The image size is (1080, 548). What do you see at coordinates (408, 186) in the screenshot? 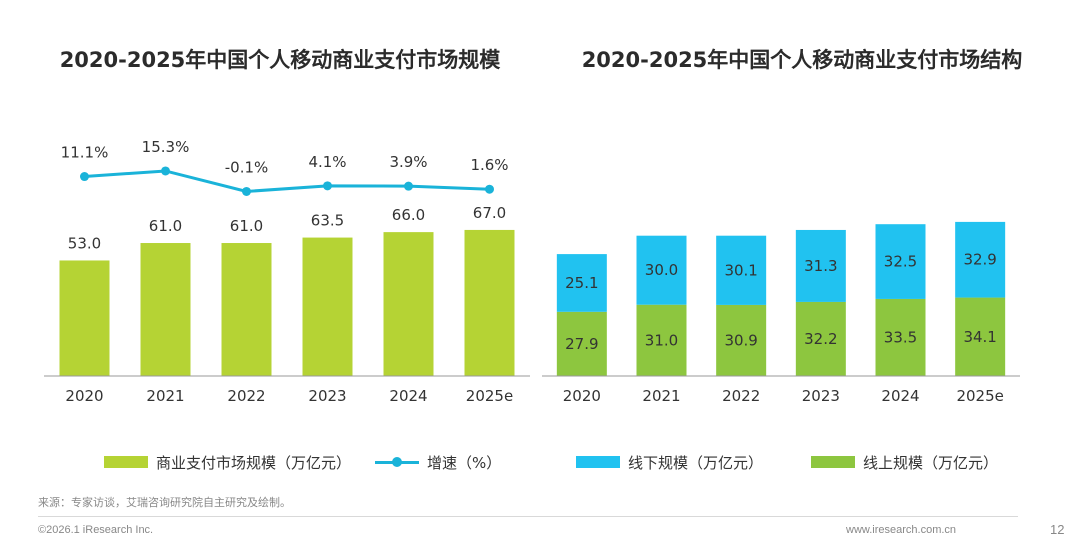
I see `growth-point-2024` at bounding box center [408, 186].